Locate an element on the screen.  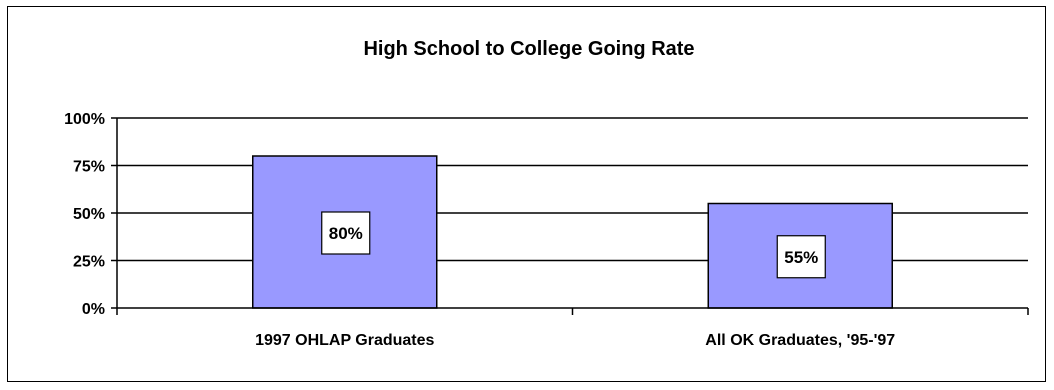
y-tick-label: 25% is located at coordinates (89, 262).